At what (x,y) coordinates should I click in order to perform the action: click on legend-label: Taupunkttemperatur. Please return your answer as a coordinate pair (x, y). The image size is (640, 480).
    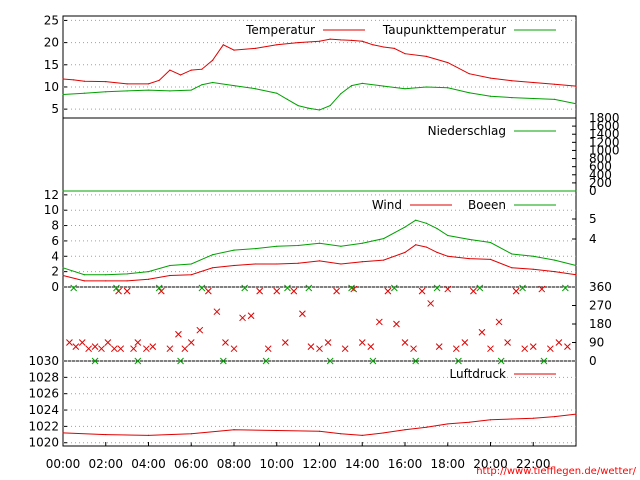
    Looking at the image, I should click on (444, 30).